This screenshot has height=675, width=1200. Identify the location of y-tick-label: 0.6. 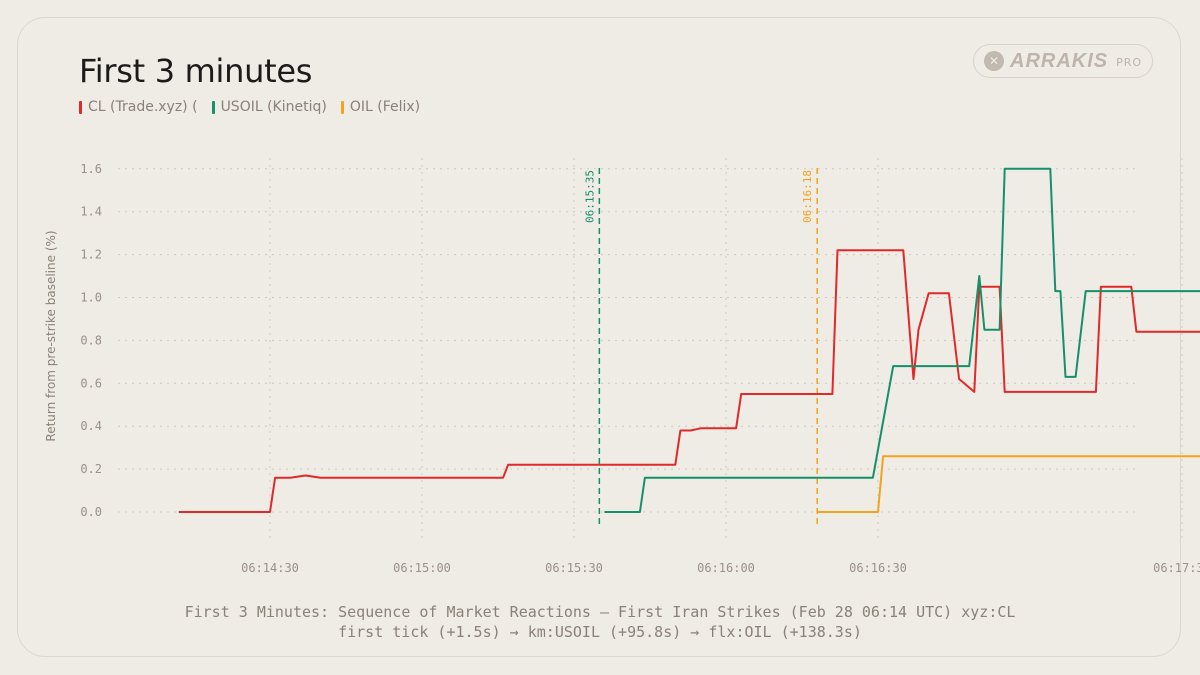
(91, 383).